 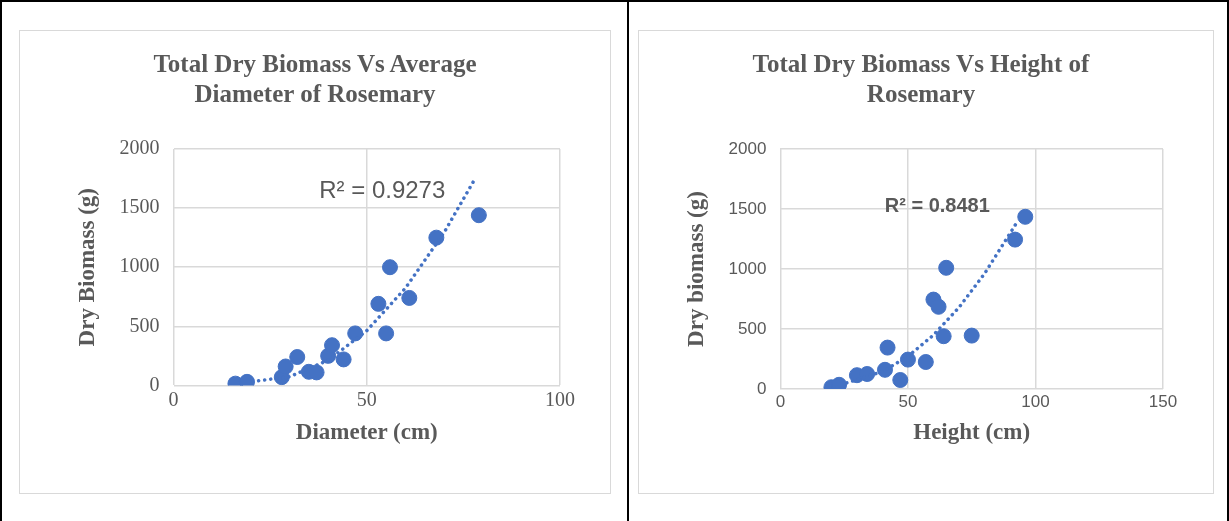 I want to click on y-axis-title: Dry Biomass (g), so click(x=86, y=267).